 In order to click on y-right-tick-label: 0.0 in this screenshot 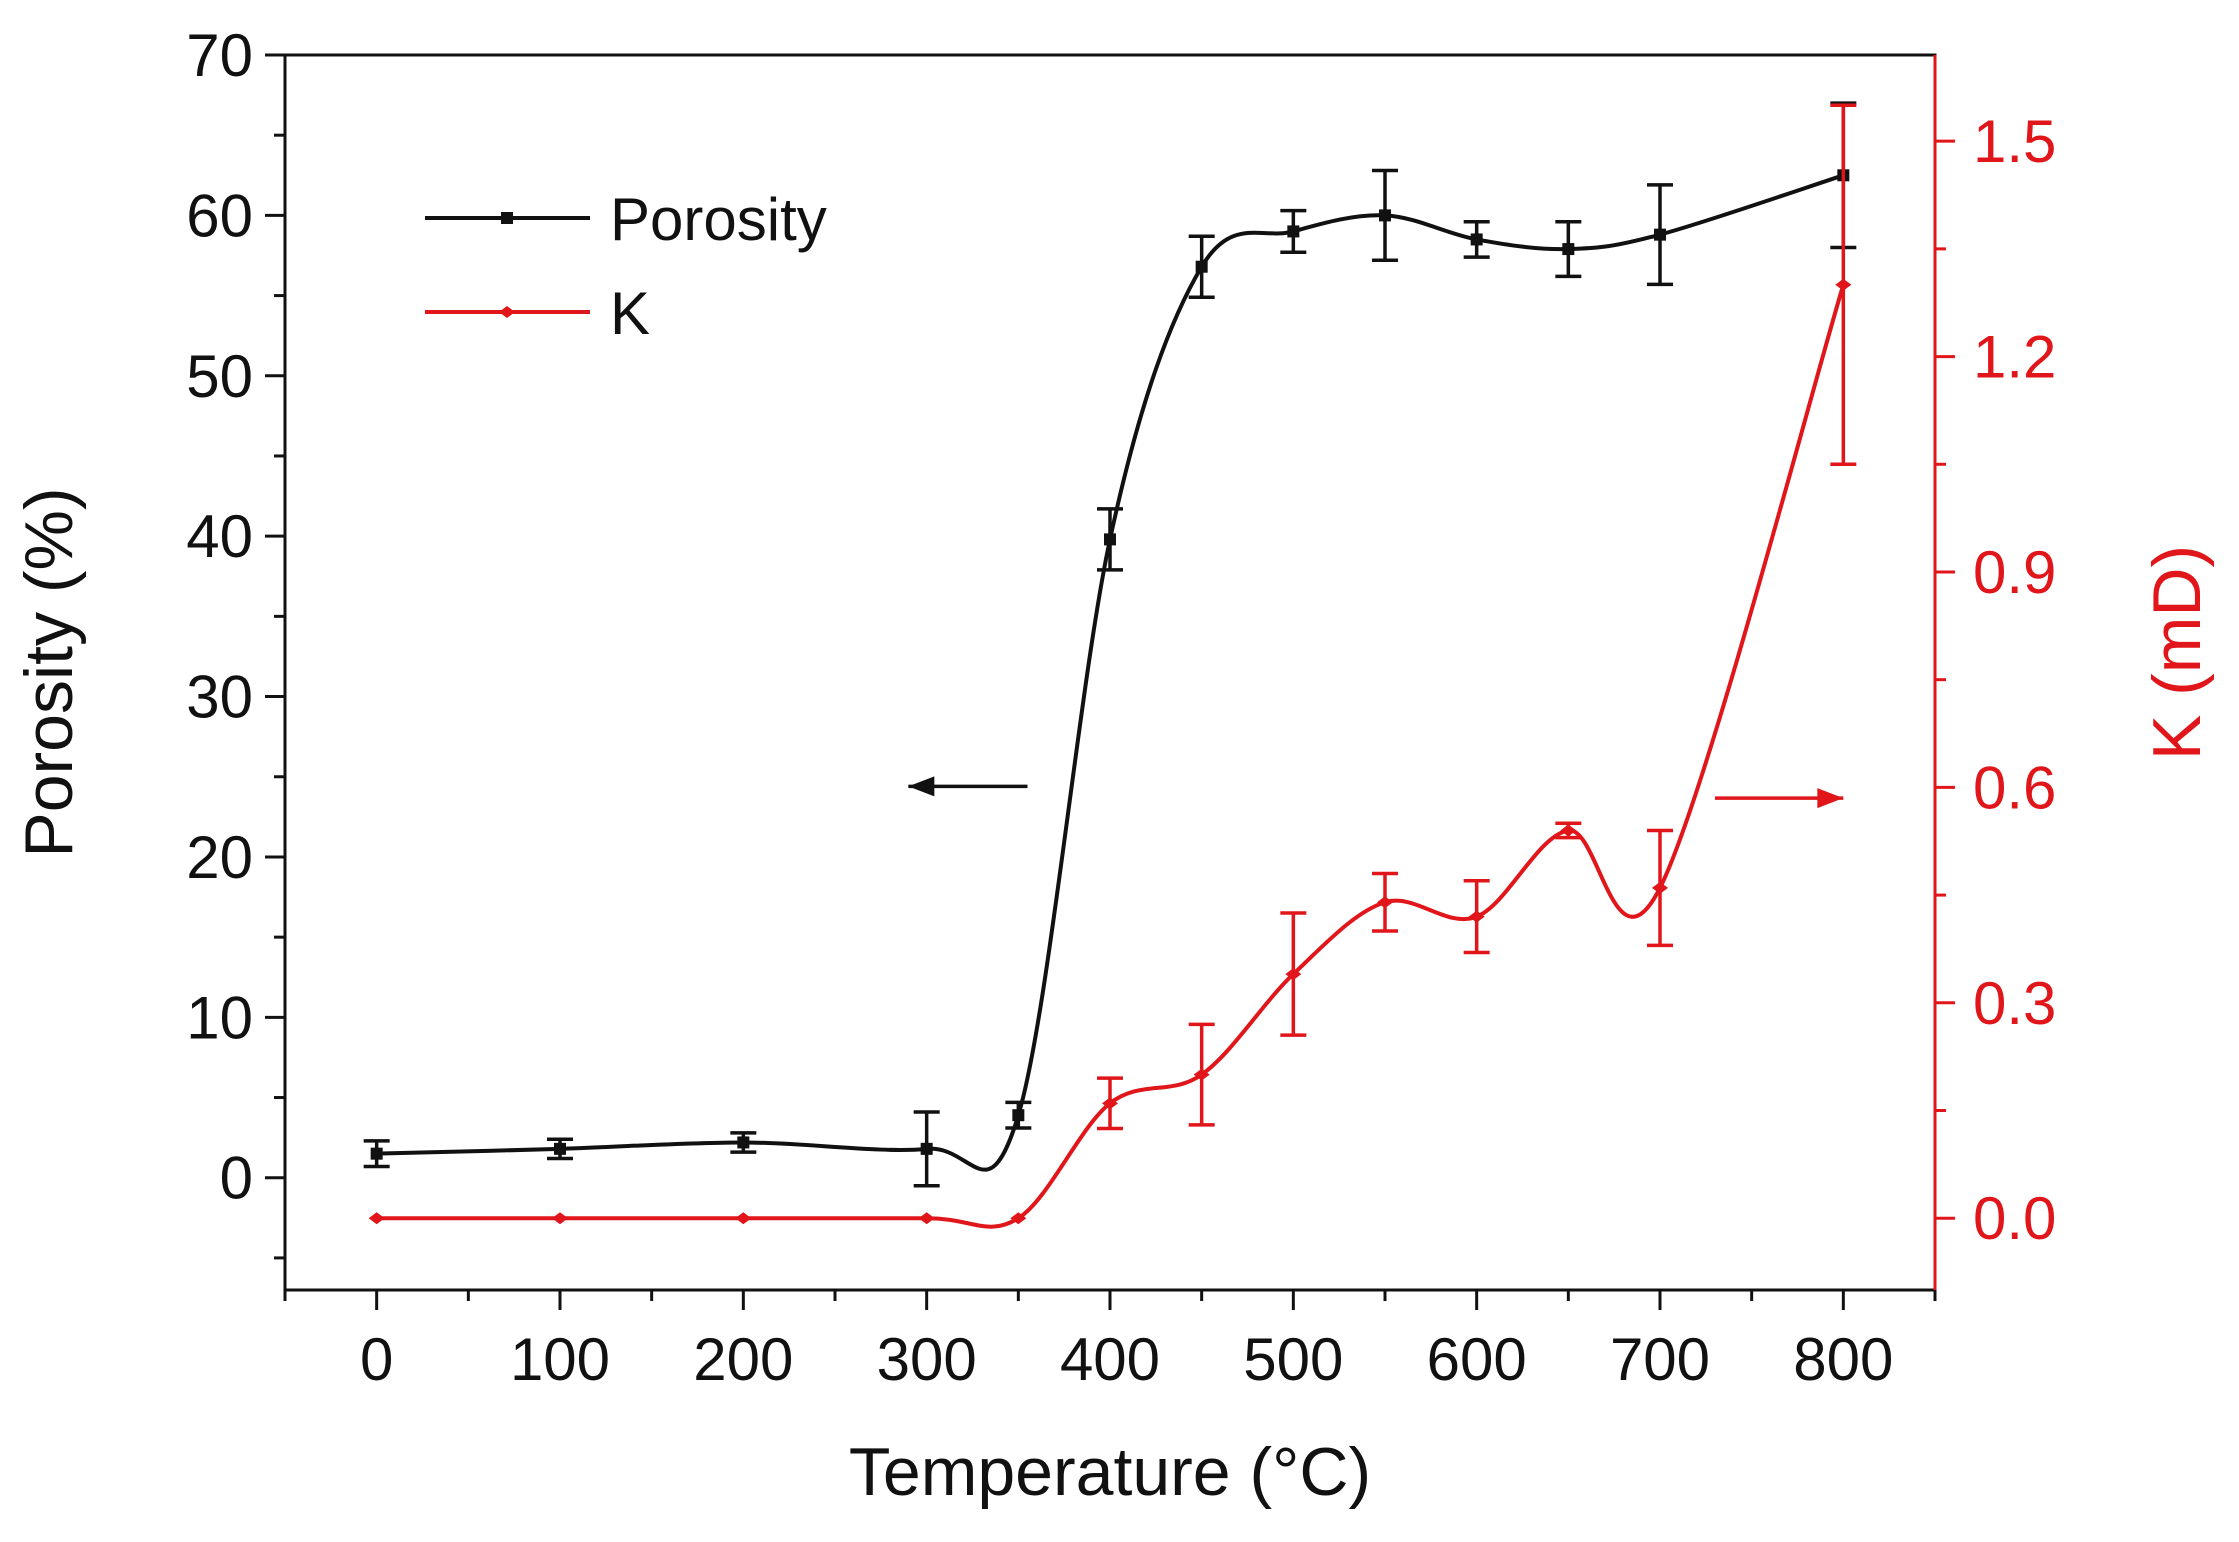, I will do `click(2014, 1218)`.